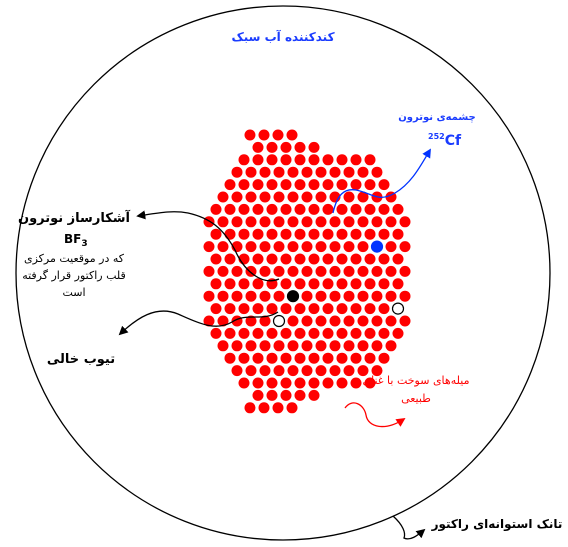 This screenshot has width=568, height=547. Describe the element at coordinates (377, 246) in the screenshot. I see `neutron-source-rod` at that location.